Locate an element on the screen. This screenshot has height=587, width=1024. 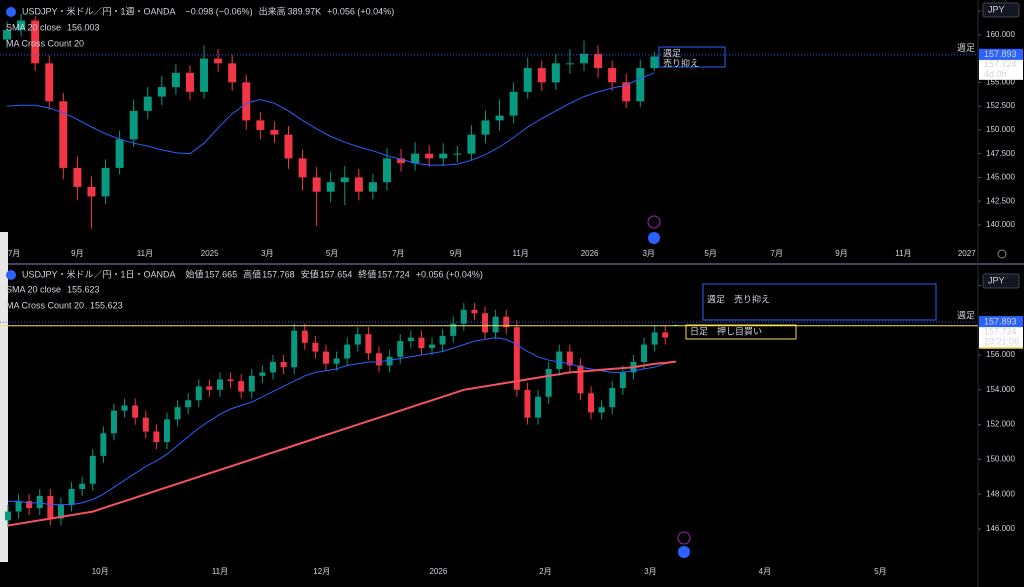
ohlc-value: 157.654 is located at coordinates (336, 274).